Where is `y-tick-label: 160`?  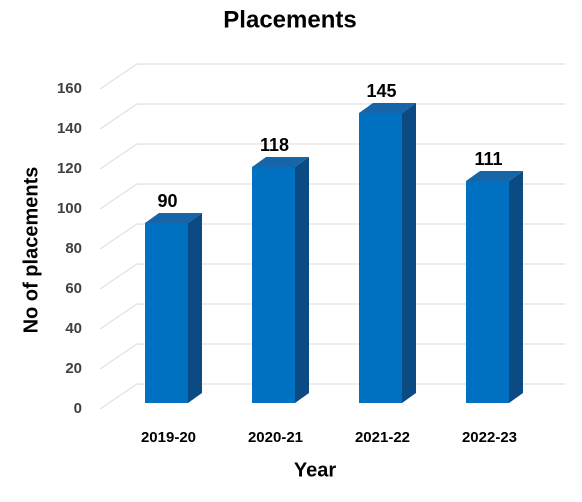
y-tick-label: 160 is located at coordinates (69, 88).